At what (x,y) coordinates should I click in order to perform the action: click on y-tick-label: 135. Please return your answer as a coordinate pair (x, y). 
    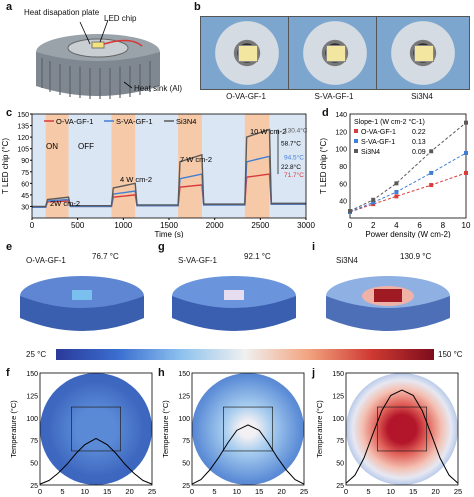
    Looking at the image, I should click on (23, 127).